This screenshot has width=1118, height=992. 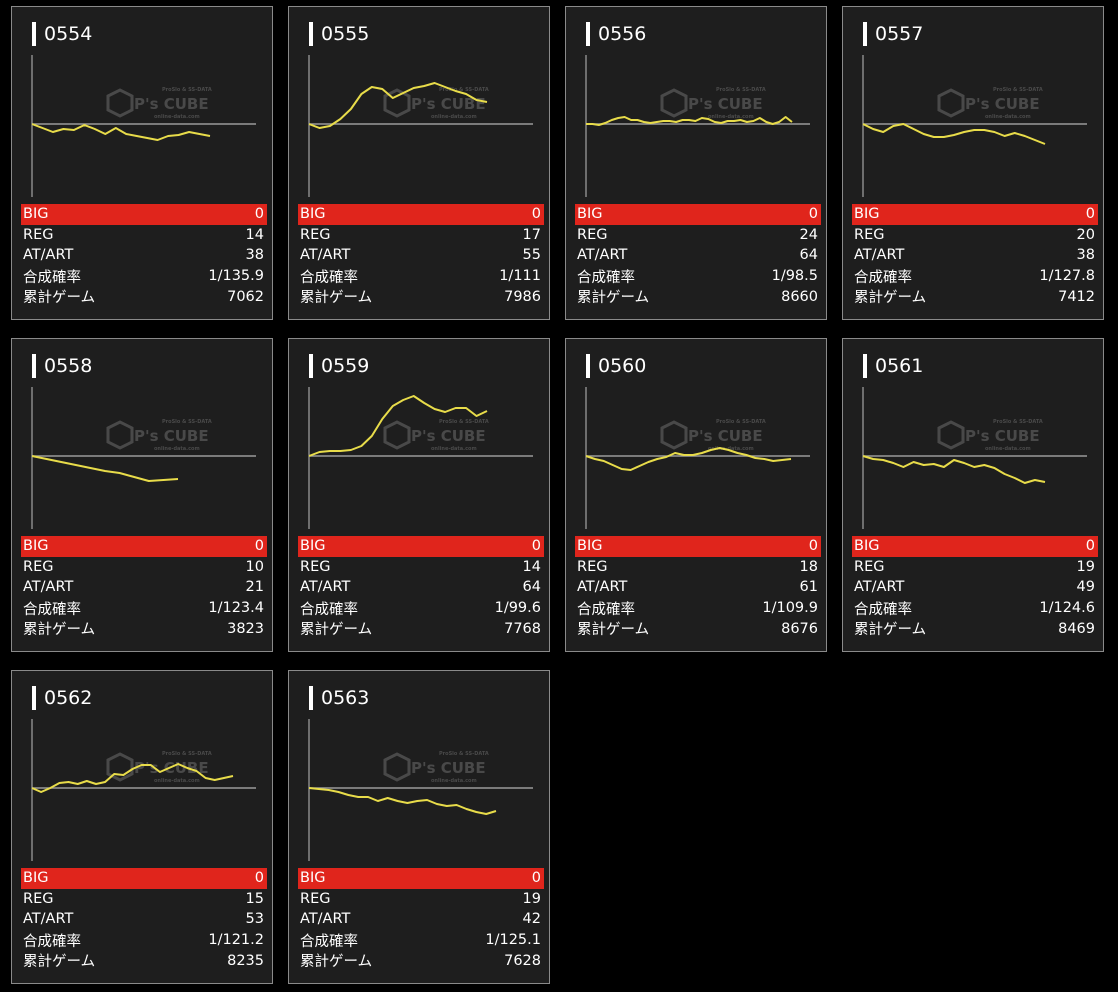 What do you see at coordinates (236, 608) in the screenshot?
I see `prob-value: 1/123.4` at bounding box center [236, 608].